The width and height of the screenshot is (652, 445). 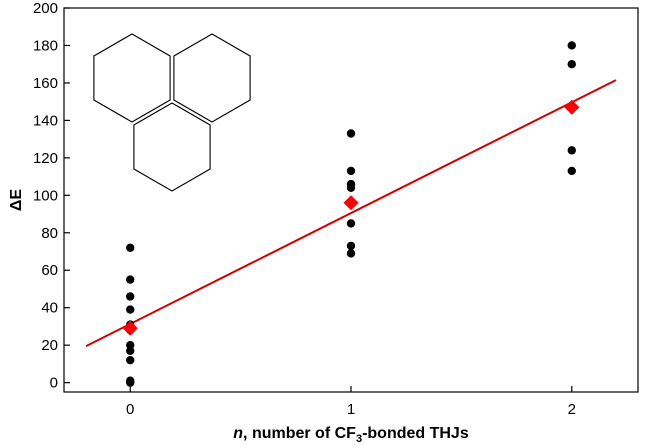 I want to click on fused-hexagon-trimer-icon, so click(x=172, y=112).